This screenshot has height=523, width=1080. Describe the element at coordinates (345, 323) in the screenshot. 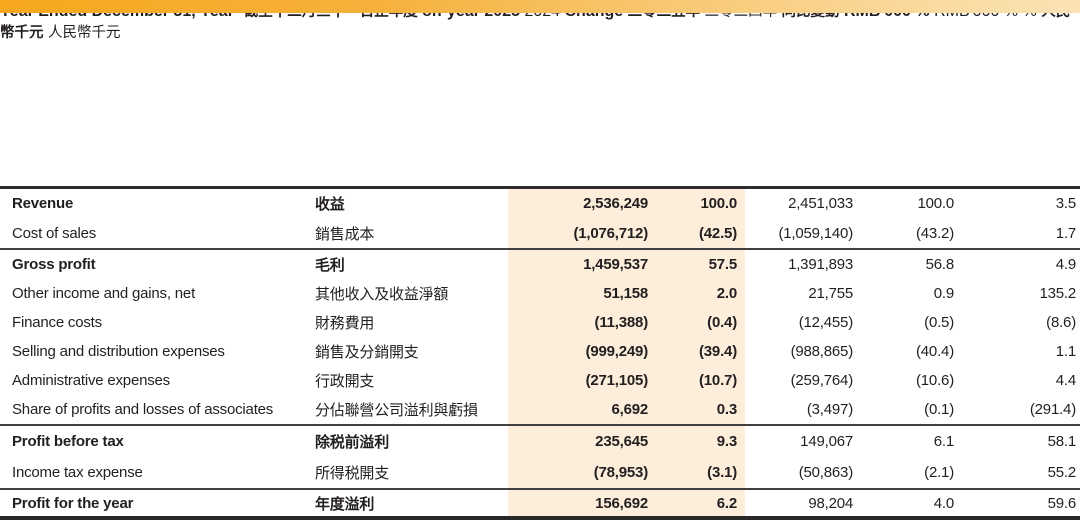

I see `cell-zh: 財務費用` at that location.